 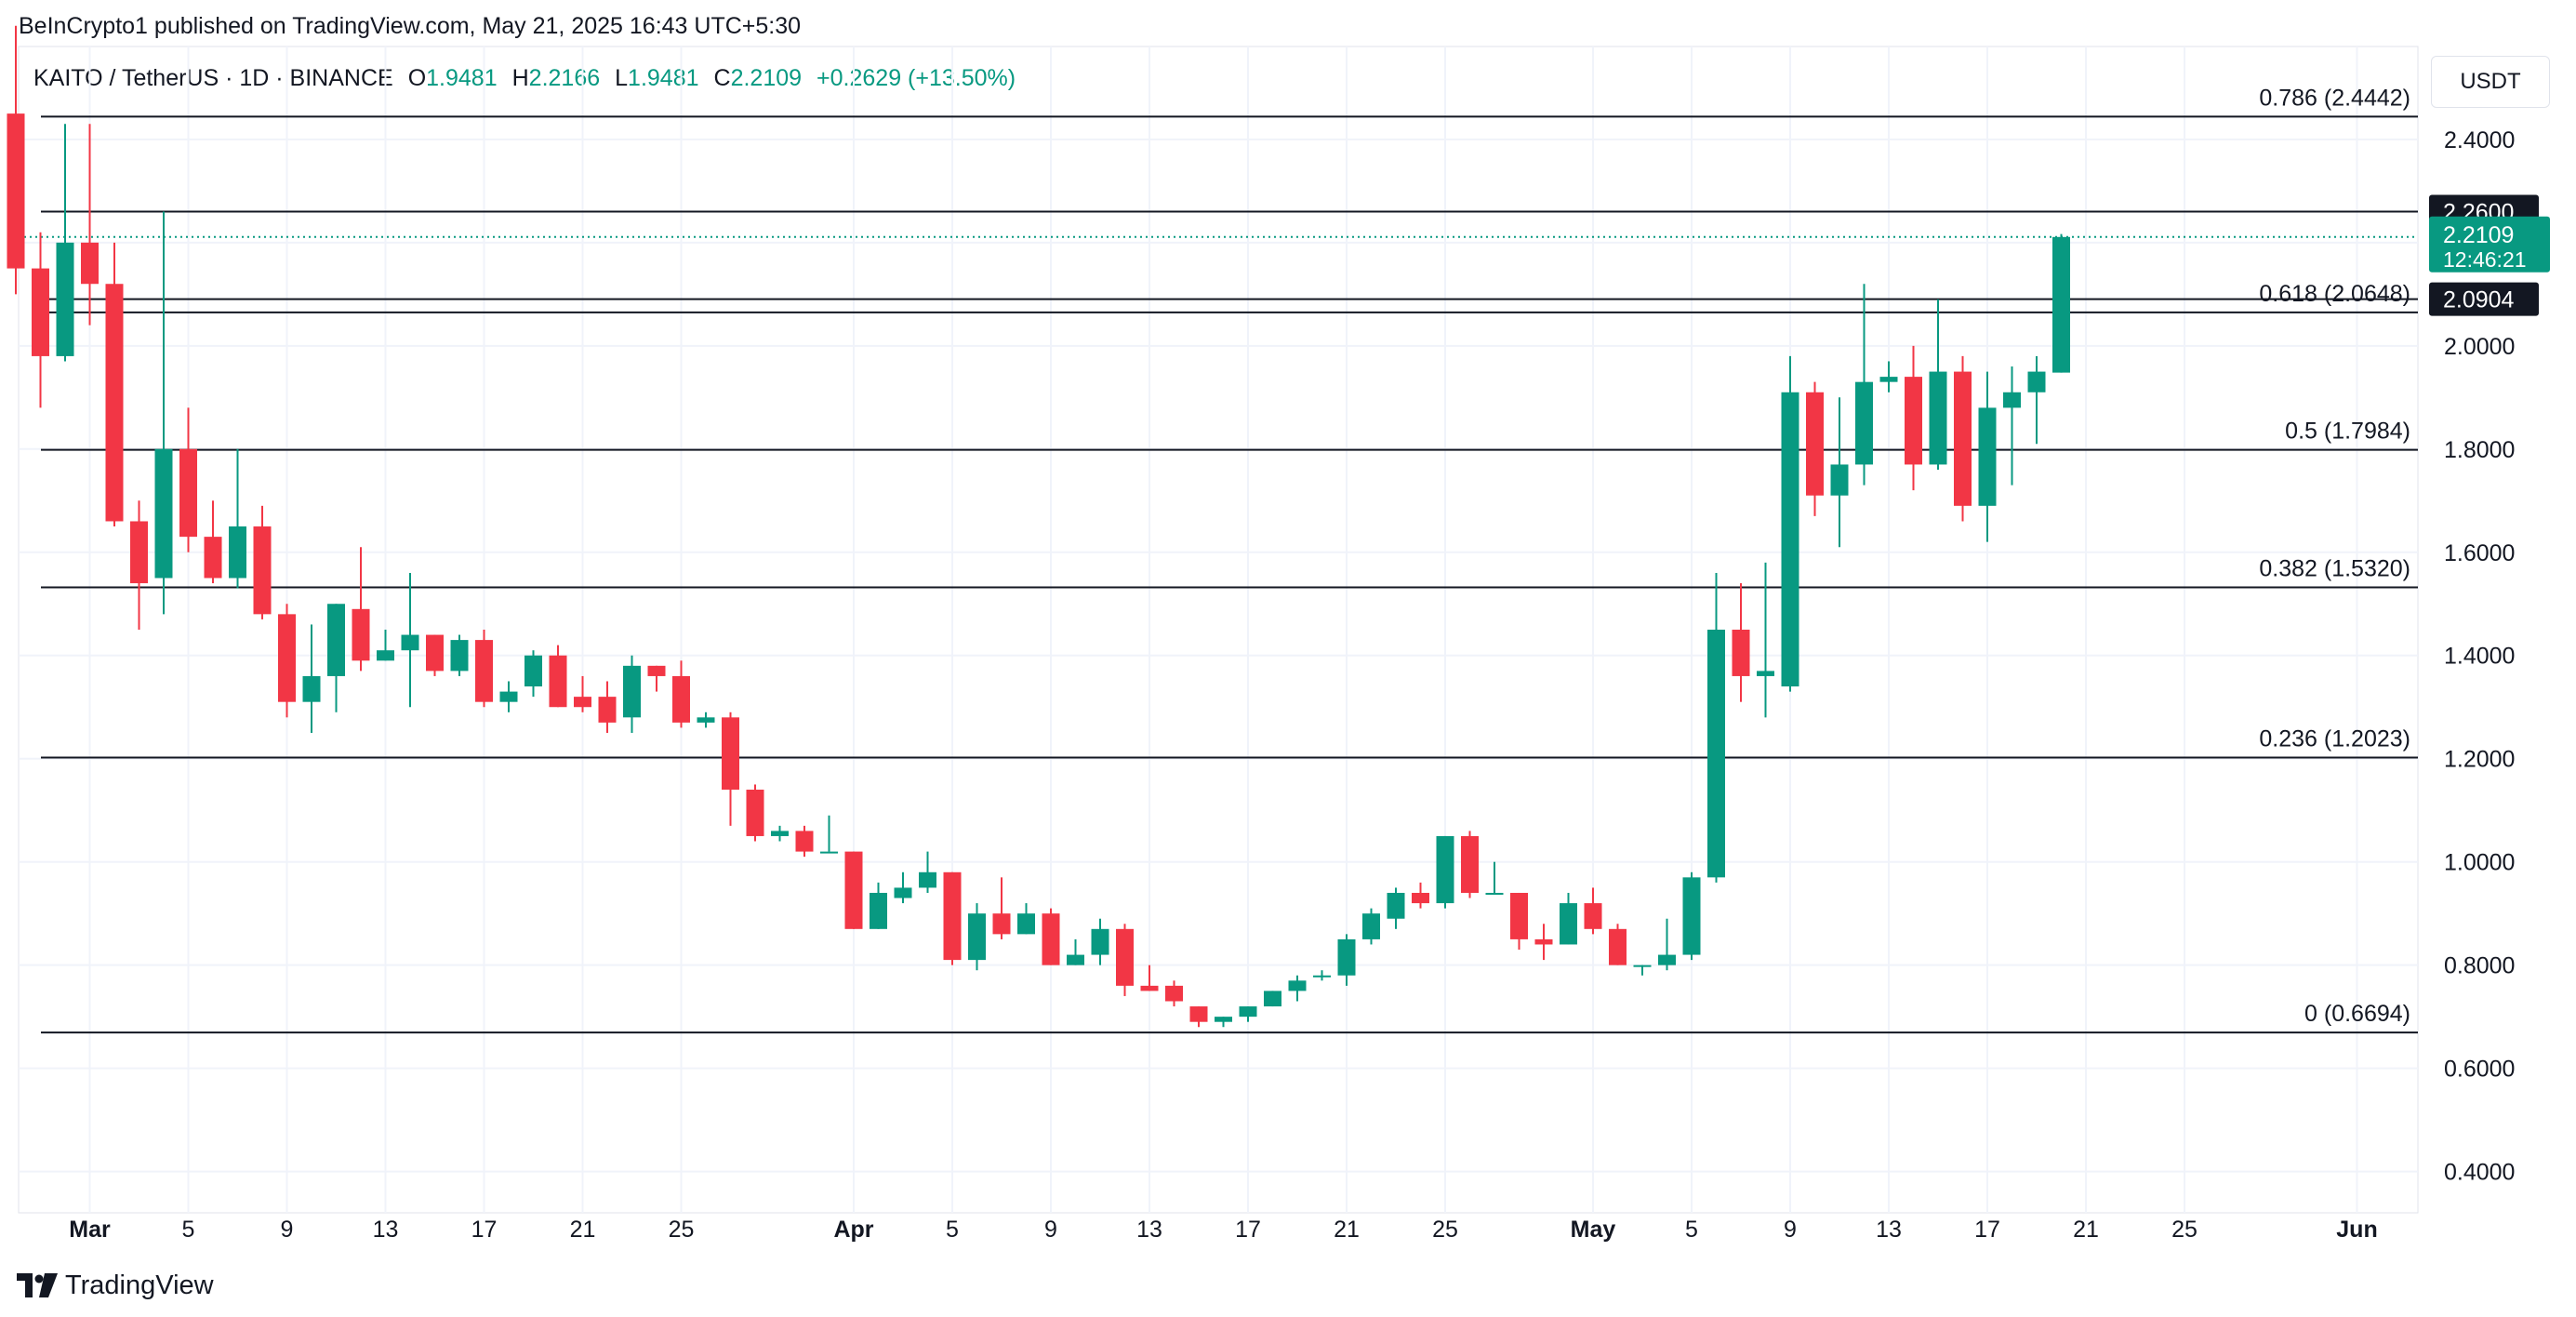 I want to click on y-tick-label: 0.4000, so click(x=2479, y=1173).